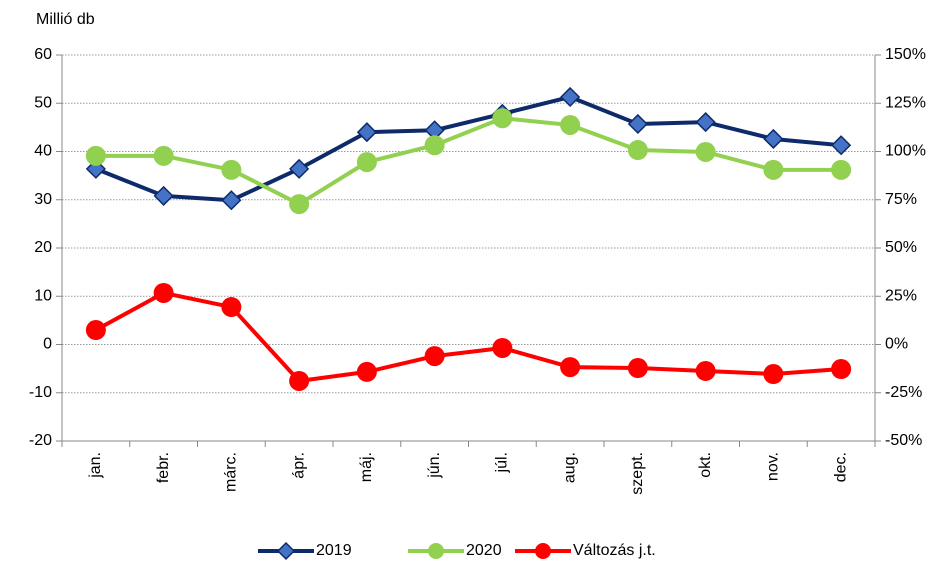 Image resolution: width=950 pixels, height=564 pixels. Describe the element at coordinates (901, 247) in the screenshot. I see `y2-tick-label: 50%` at that location.